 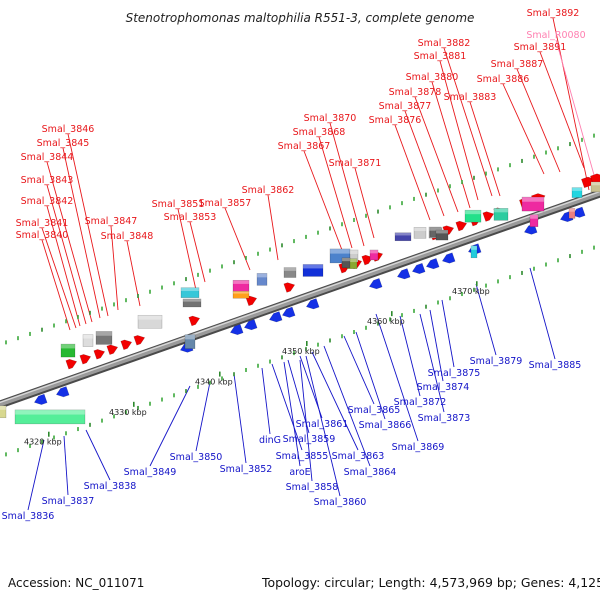 I want to click on reverse-gene-label: Smal_3874, so click(x=443, y=387).